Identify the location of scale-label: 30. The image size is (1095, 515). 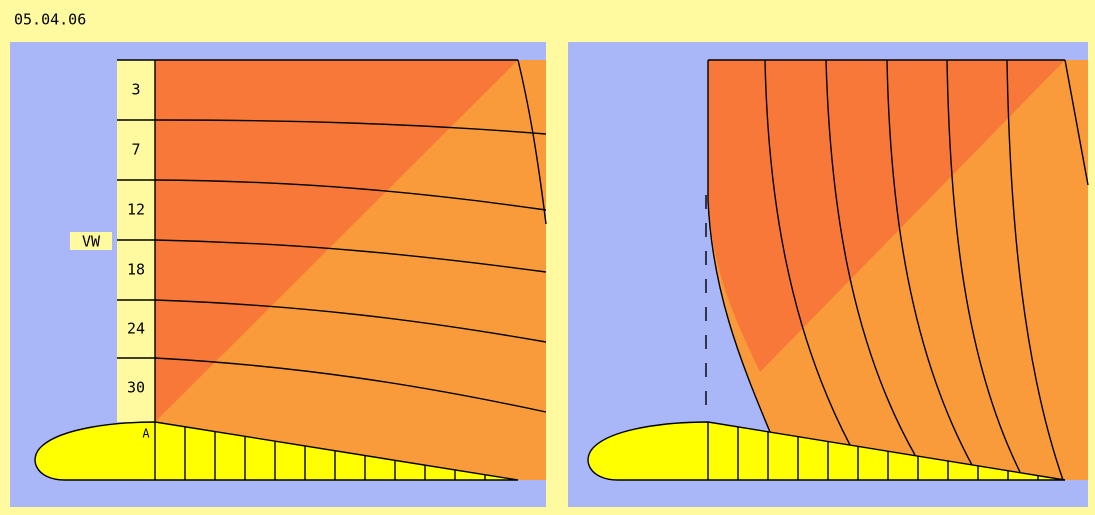
(136, 388).